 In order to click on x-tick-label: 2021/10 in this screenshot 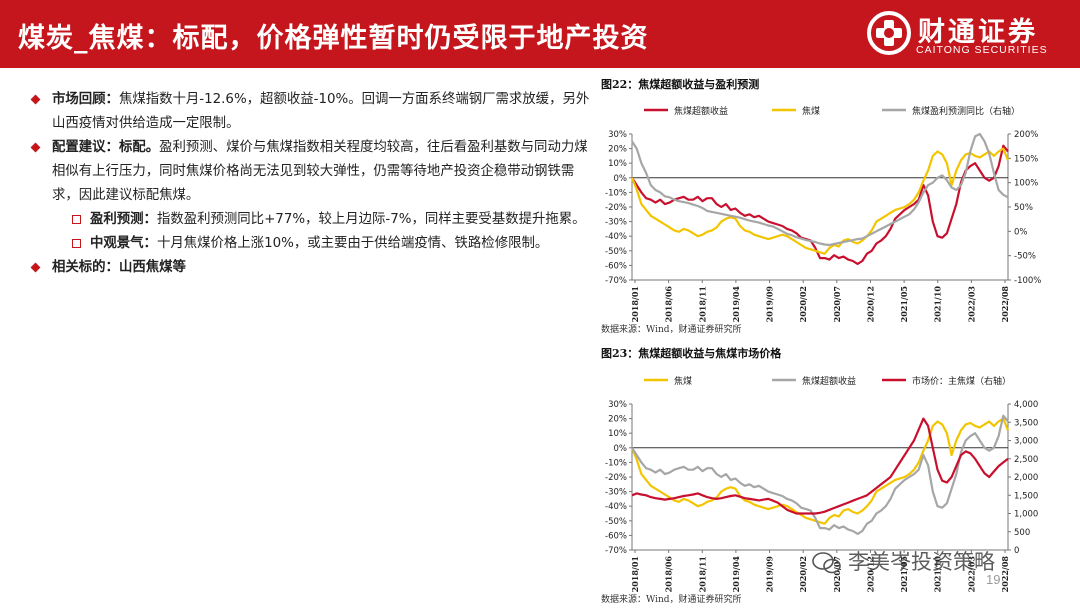, I will do `click(938, 574)`.